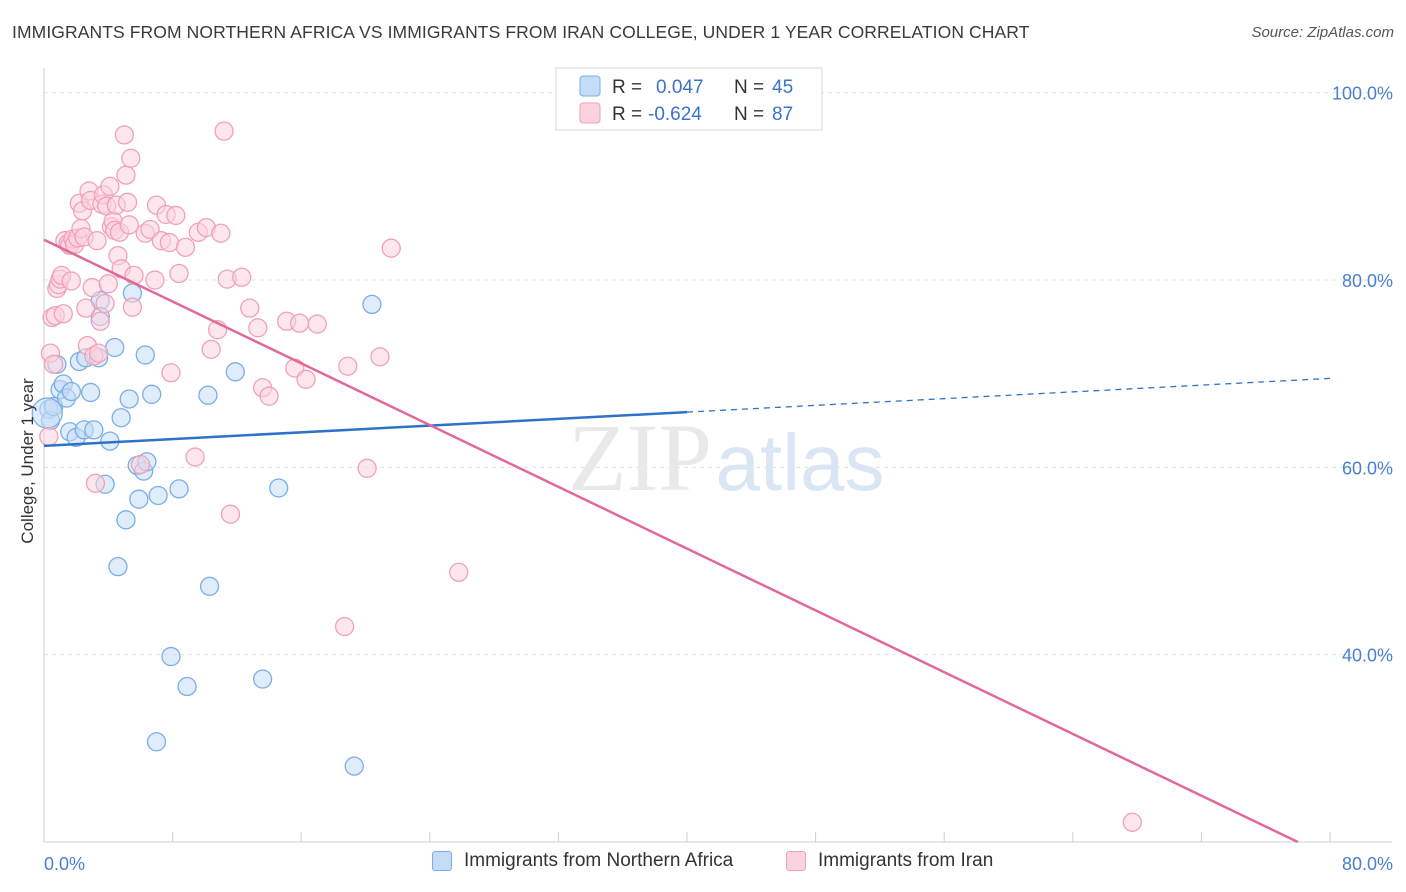  I want to click on x-tick-label-0: 0.0%, so click(64, 864).